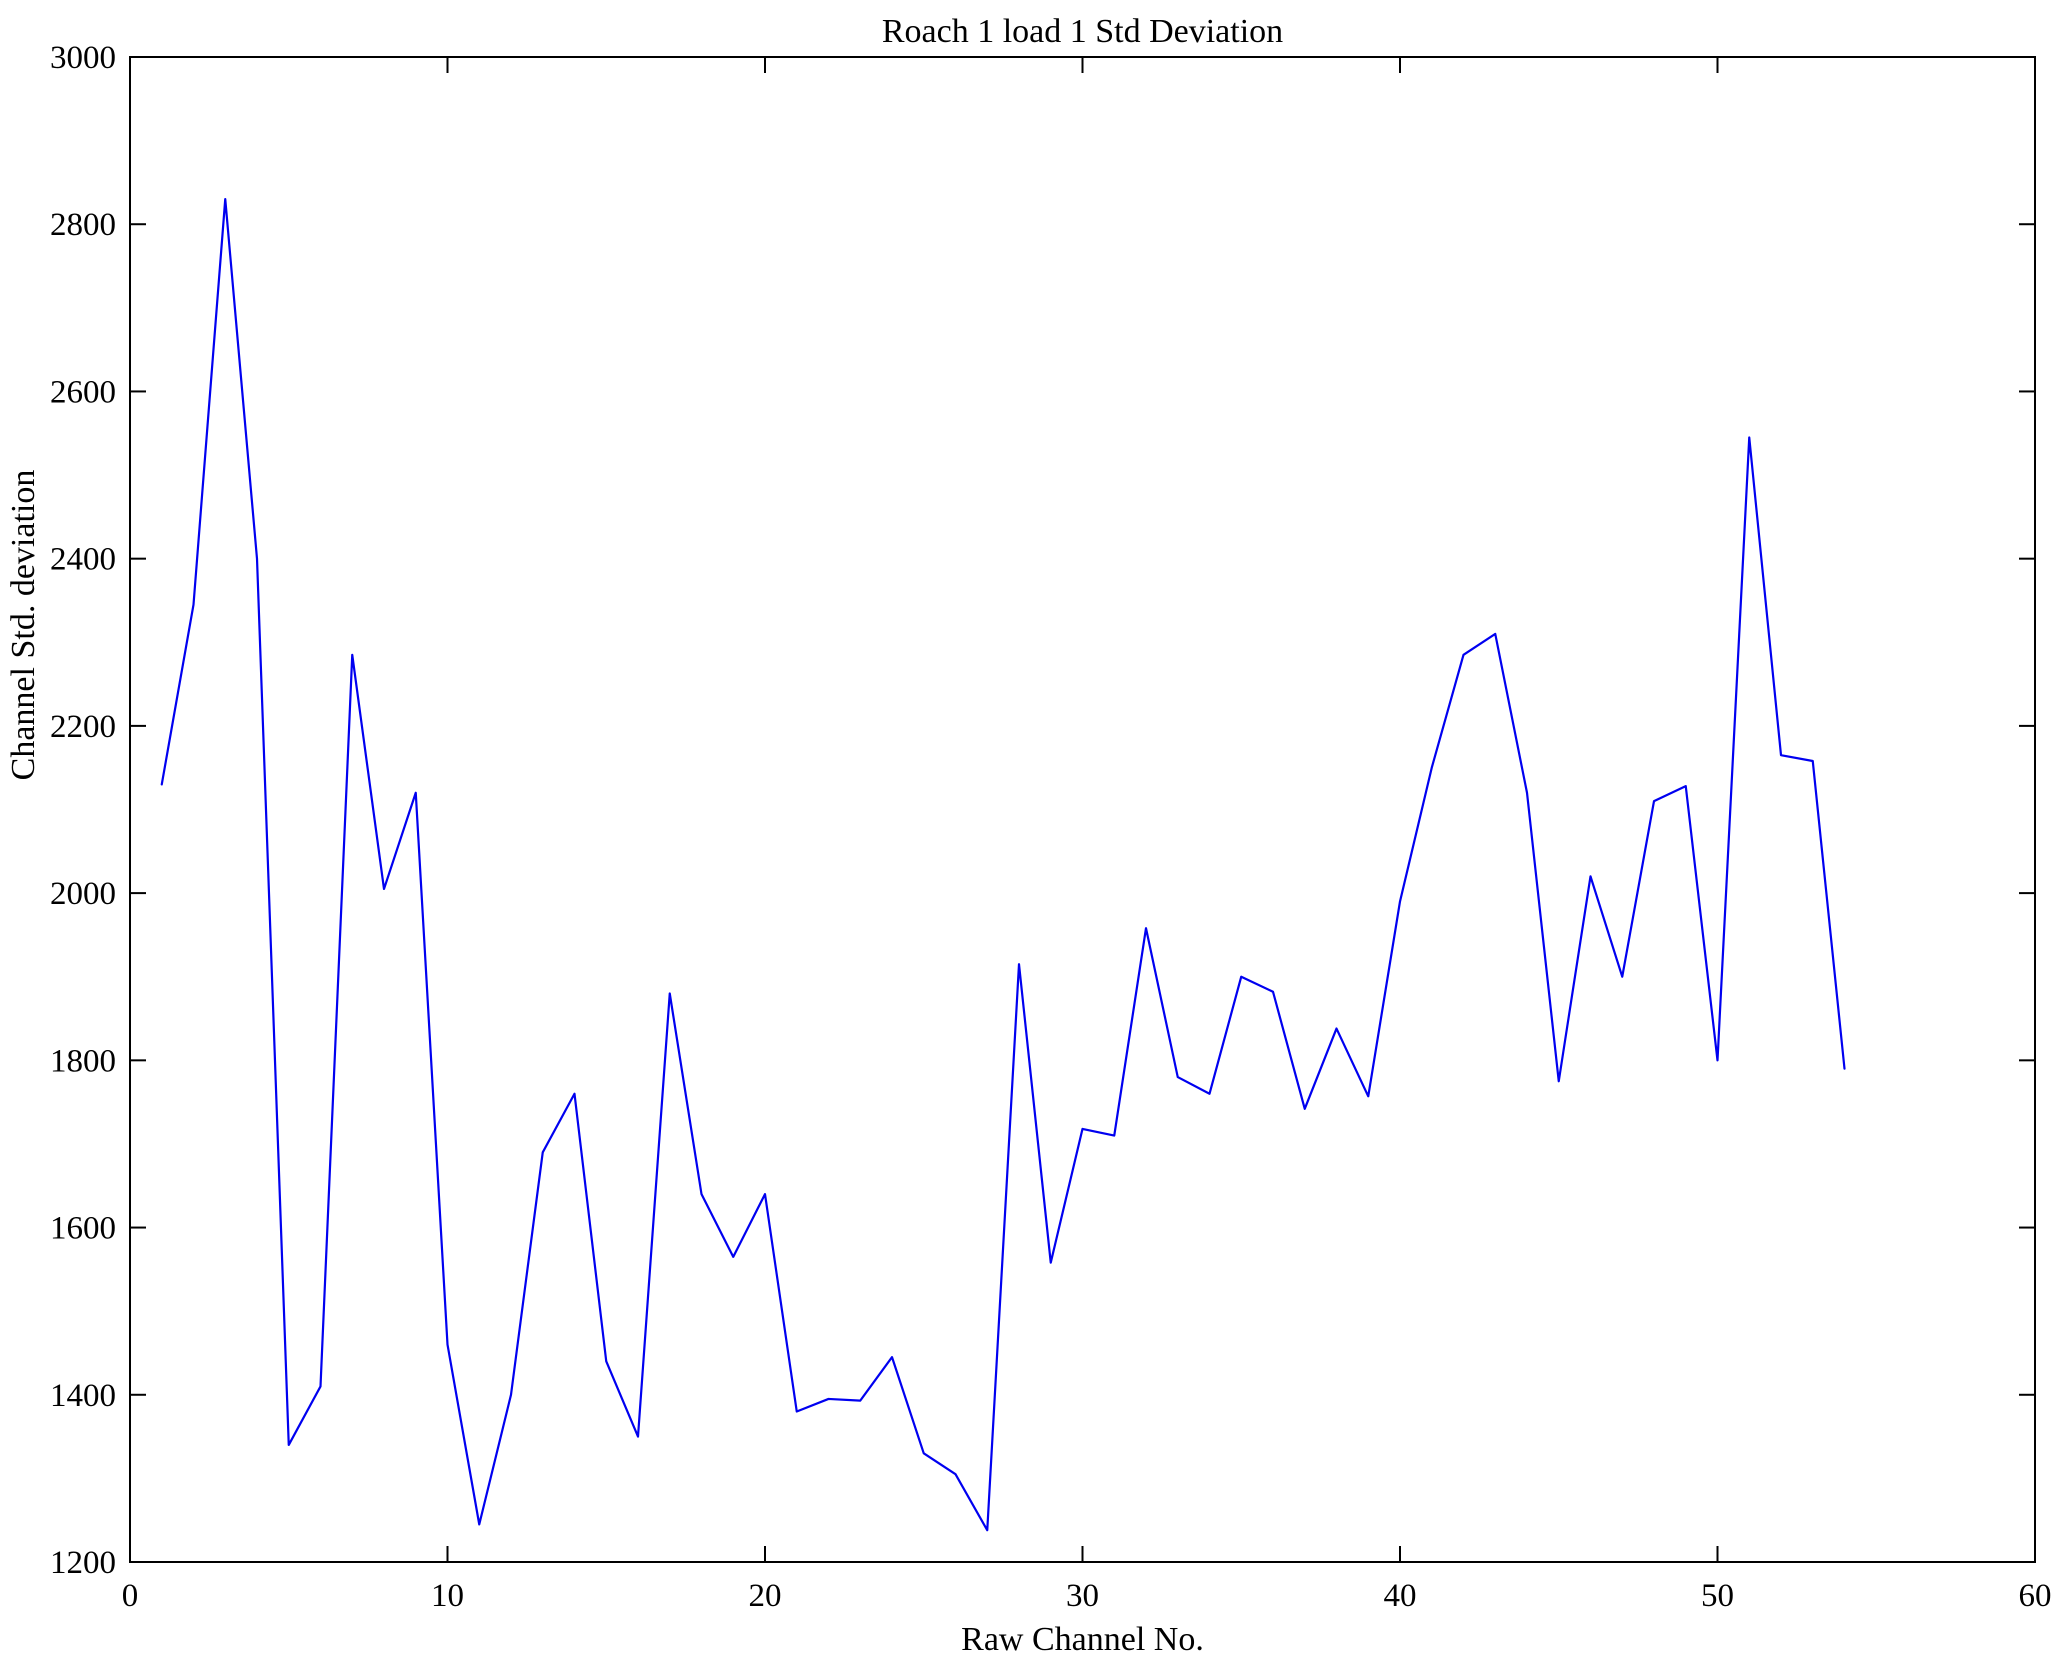 This screenshot has width=2067, height=1671. What do you see at coordinates (83, 560) in the screenshot?
I see `tick-label: 2400` at bounding box center [83, 560].